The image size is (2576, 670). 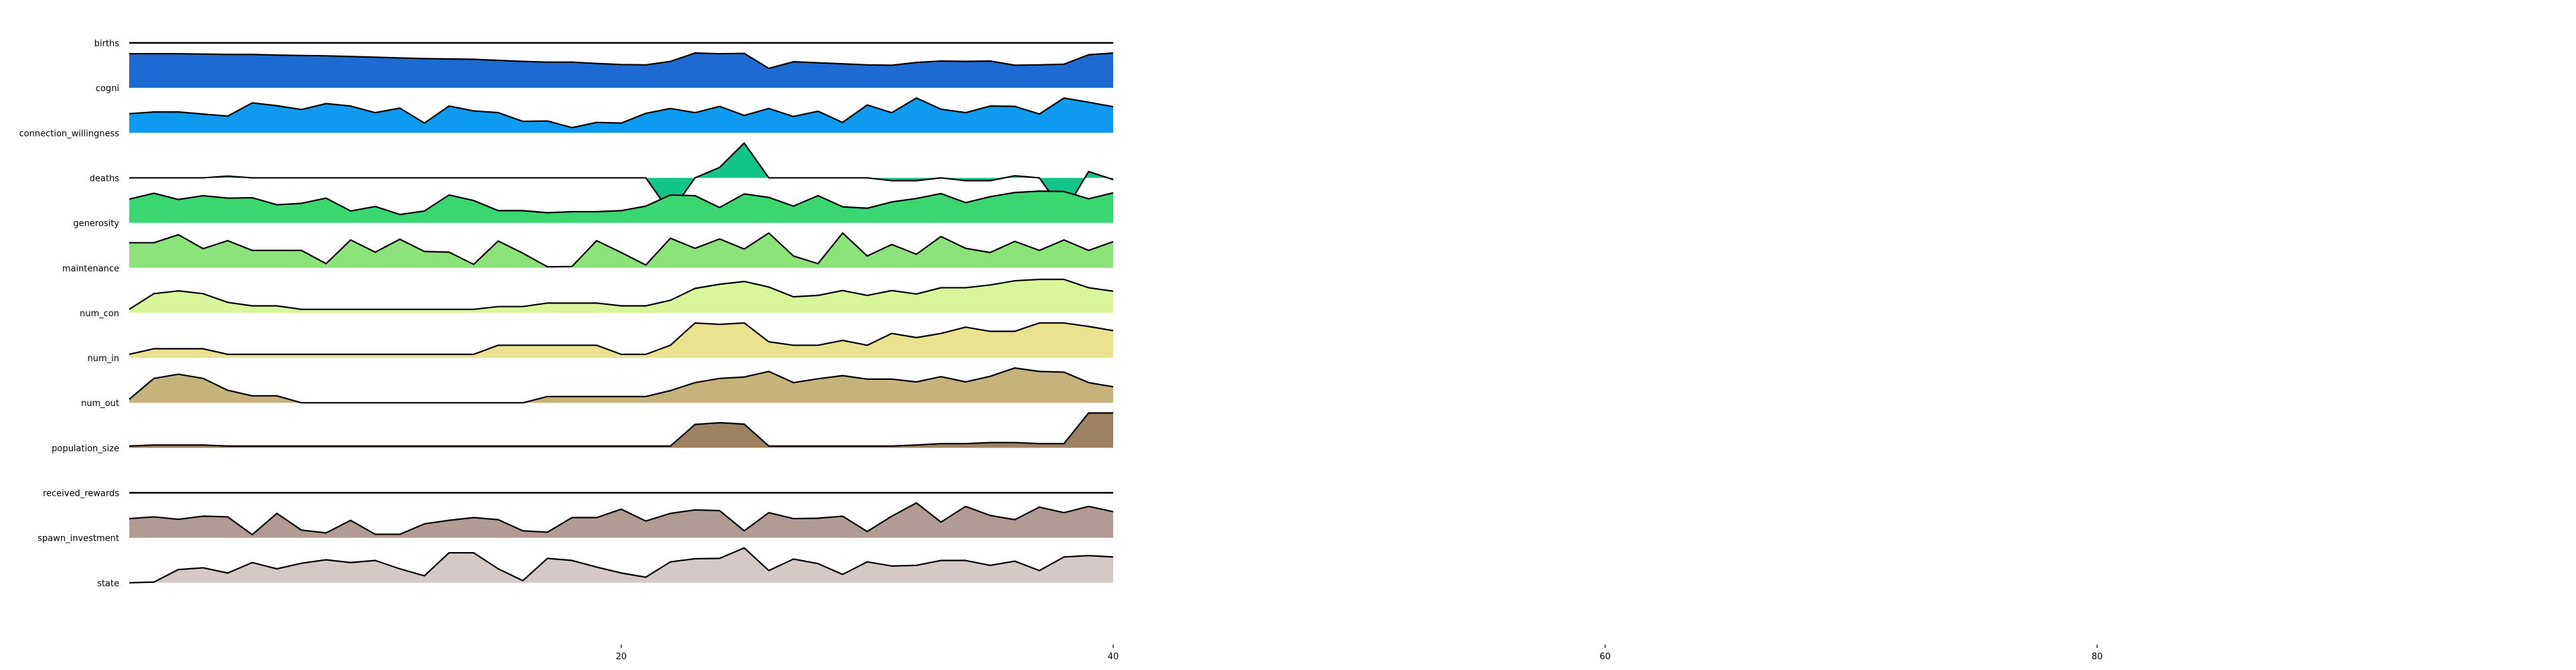 I want to click on row-label: connection_willingness, so click(x=69, y=134).